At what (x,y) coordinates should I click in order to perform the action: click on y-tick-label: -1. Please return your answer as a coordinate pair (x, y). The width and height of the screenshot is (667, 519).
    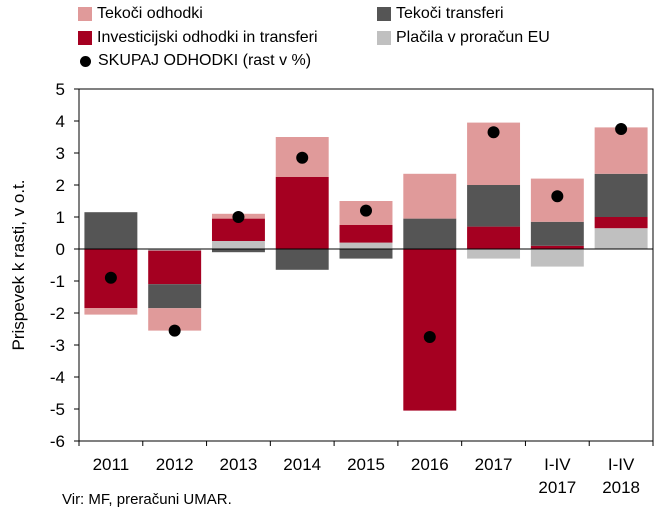
    Looking at the image, I should click on (57, 281).